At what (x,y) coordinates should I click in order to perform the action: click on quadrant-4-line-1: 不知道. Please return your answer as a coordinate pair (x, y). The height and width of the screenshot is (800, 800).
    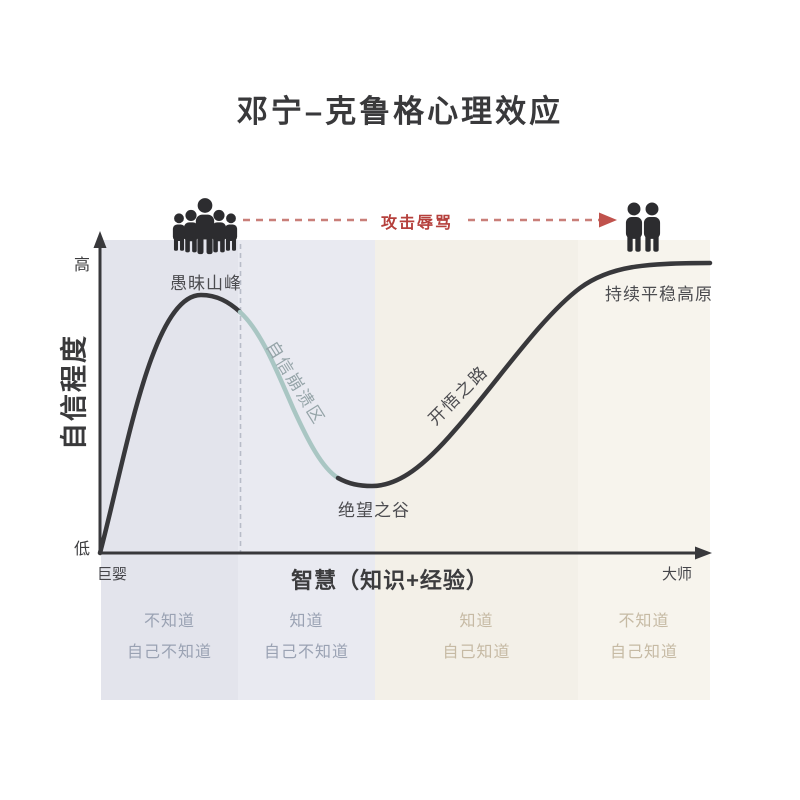
    Looking at the image, I should click on (644, 621).